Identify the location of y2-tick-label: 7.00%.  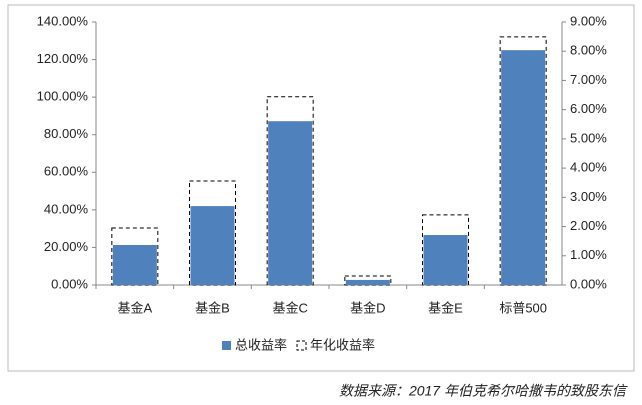
(588, 79).